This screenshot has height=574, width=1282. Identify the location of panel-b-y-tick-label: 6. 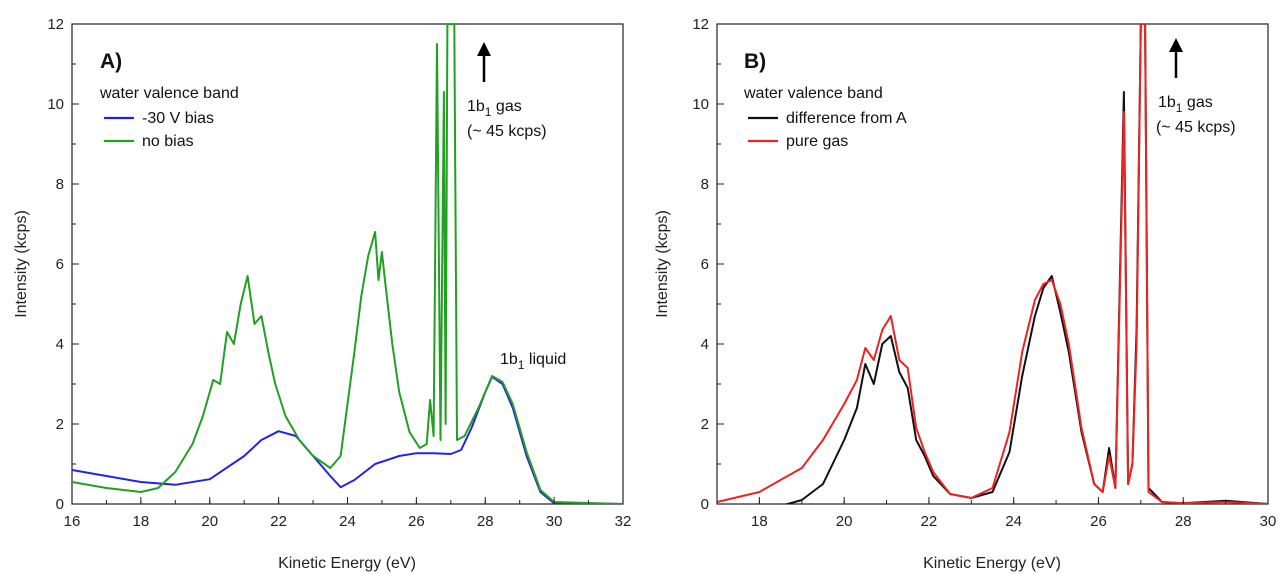
(705, 264).